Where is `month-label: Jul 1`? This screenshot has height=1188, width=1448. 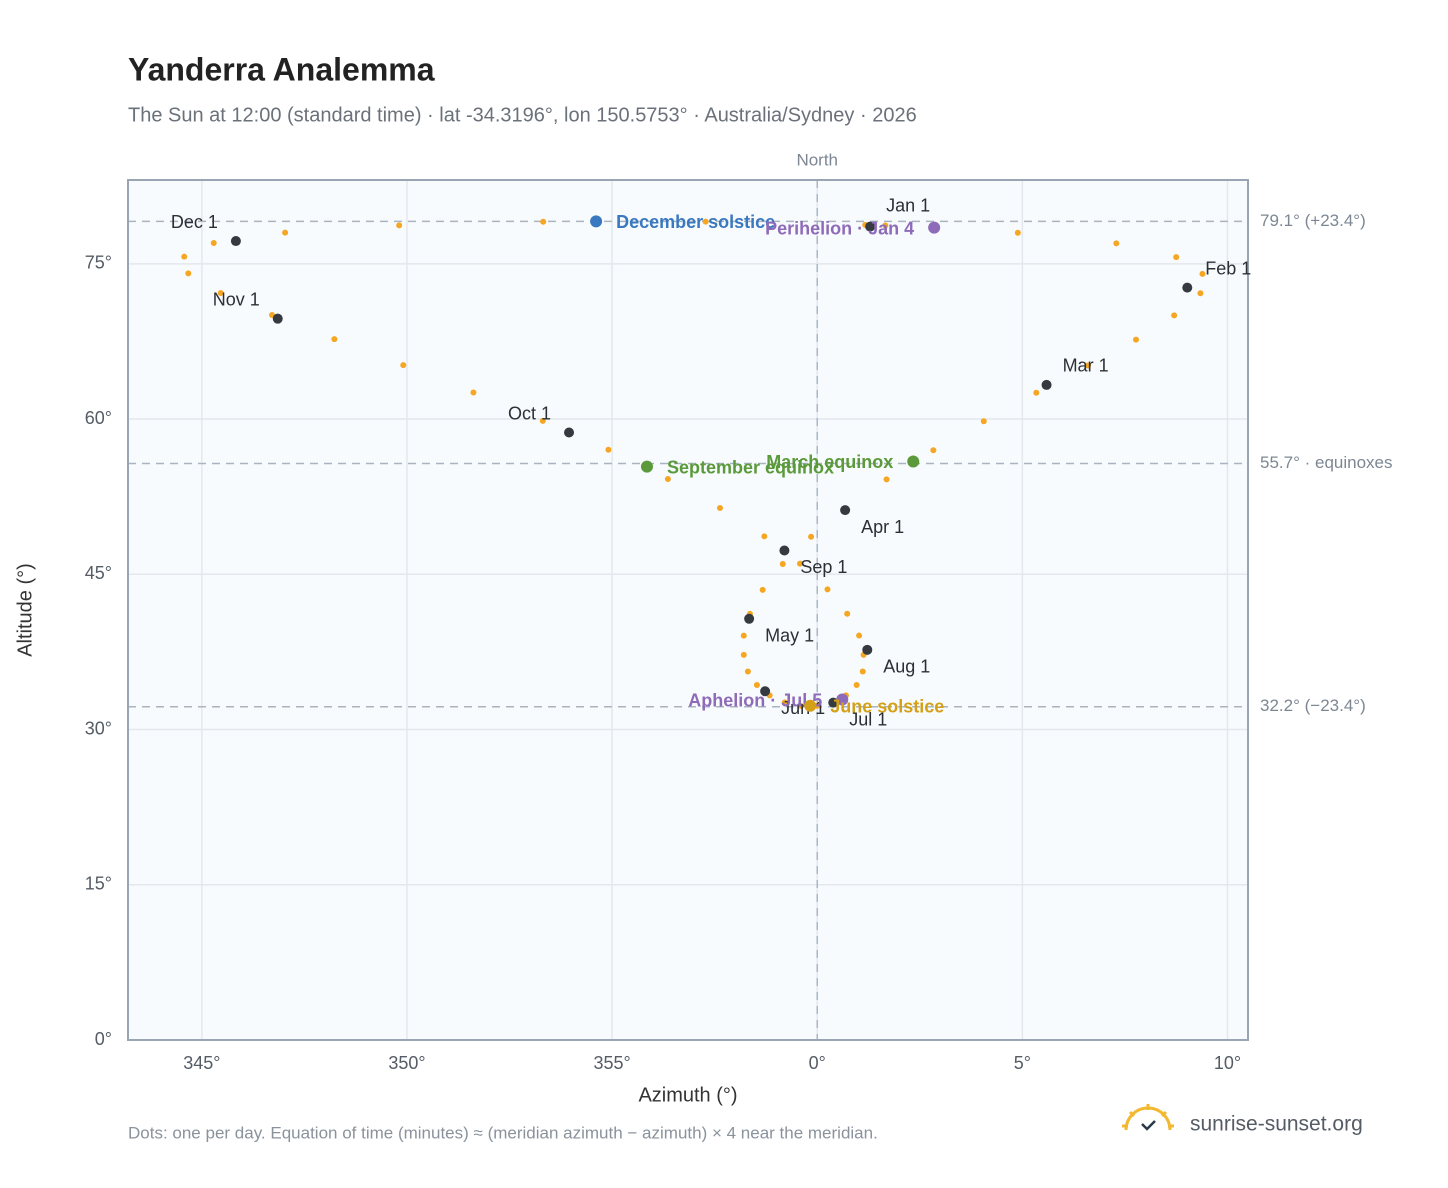 month-label: Jul 1 is located at coordinates (868, 719).